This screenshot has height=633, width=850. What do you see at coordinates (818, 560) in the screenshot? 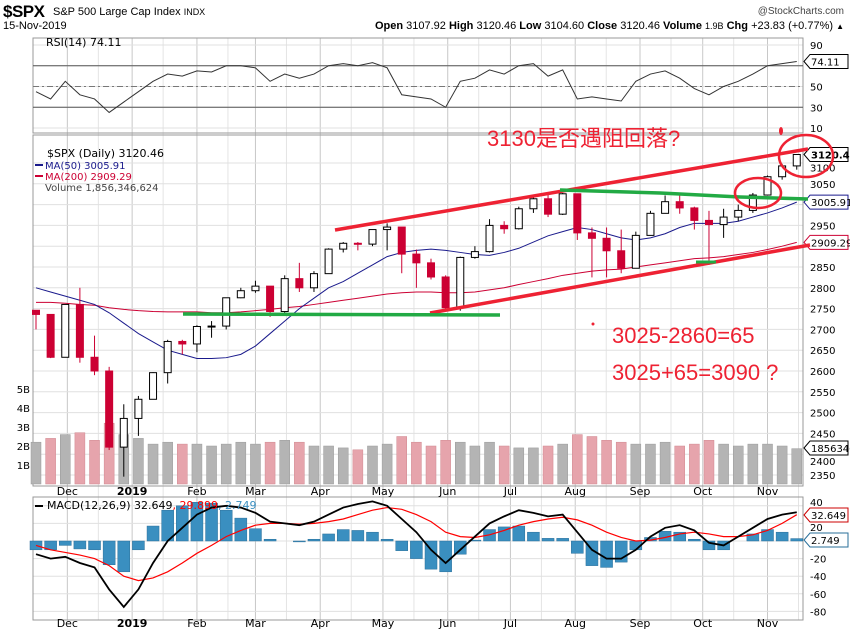
I see `macd-tick-label: -20` at bounding box center [818, 560].